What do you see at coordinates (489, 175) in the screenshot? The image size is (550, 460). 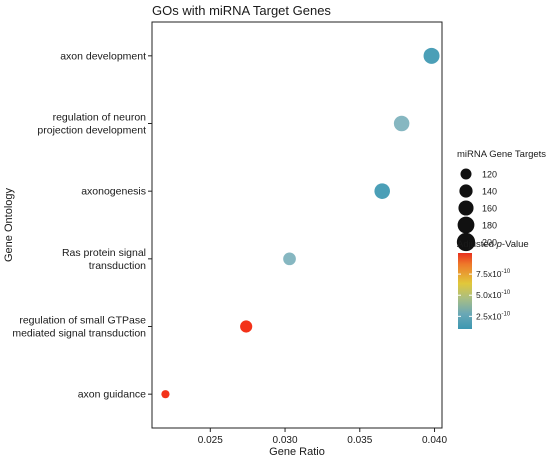 I see `size-legend-label: 120` at bounding box center [489, 175].